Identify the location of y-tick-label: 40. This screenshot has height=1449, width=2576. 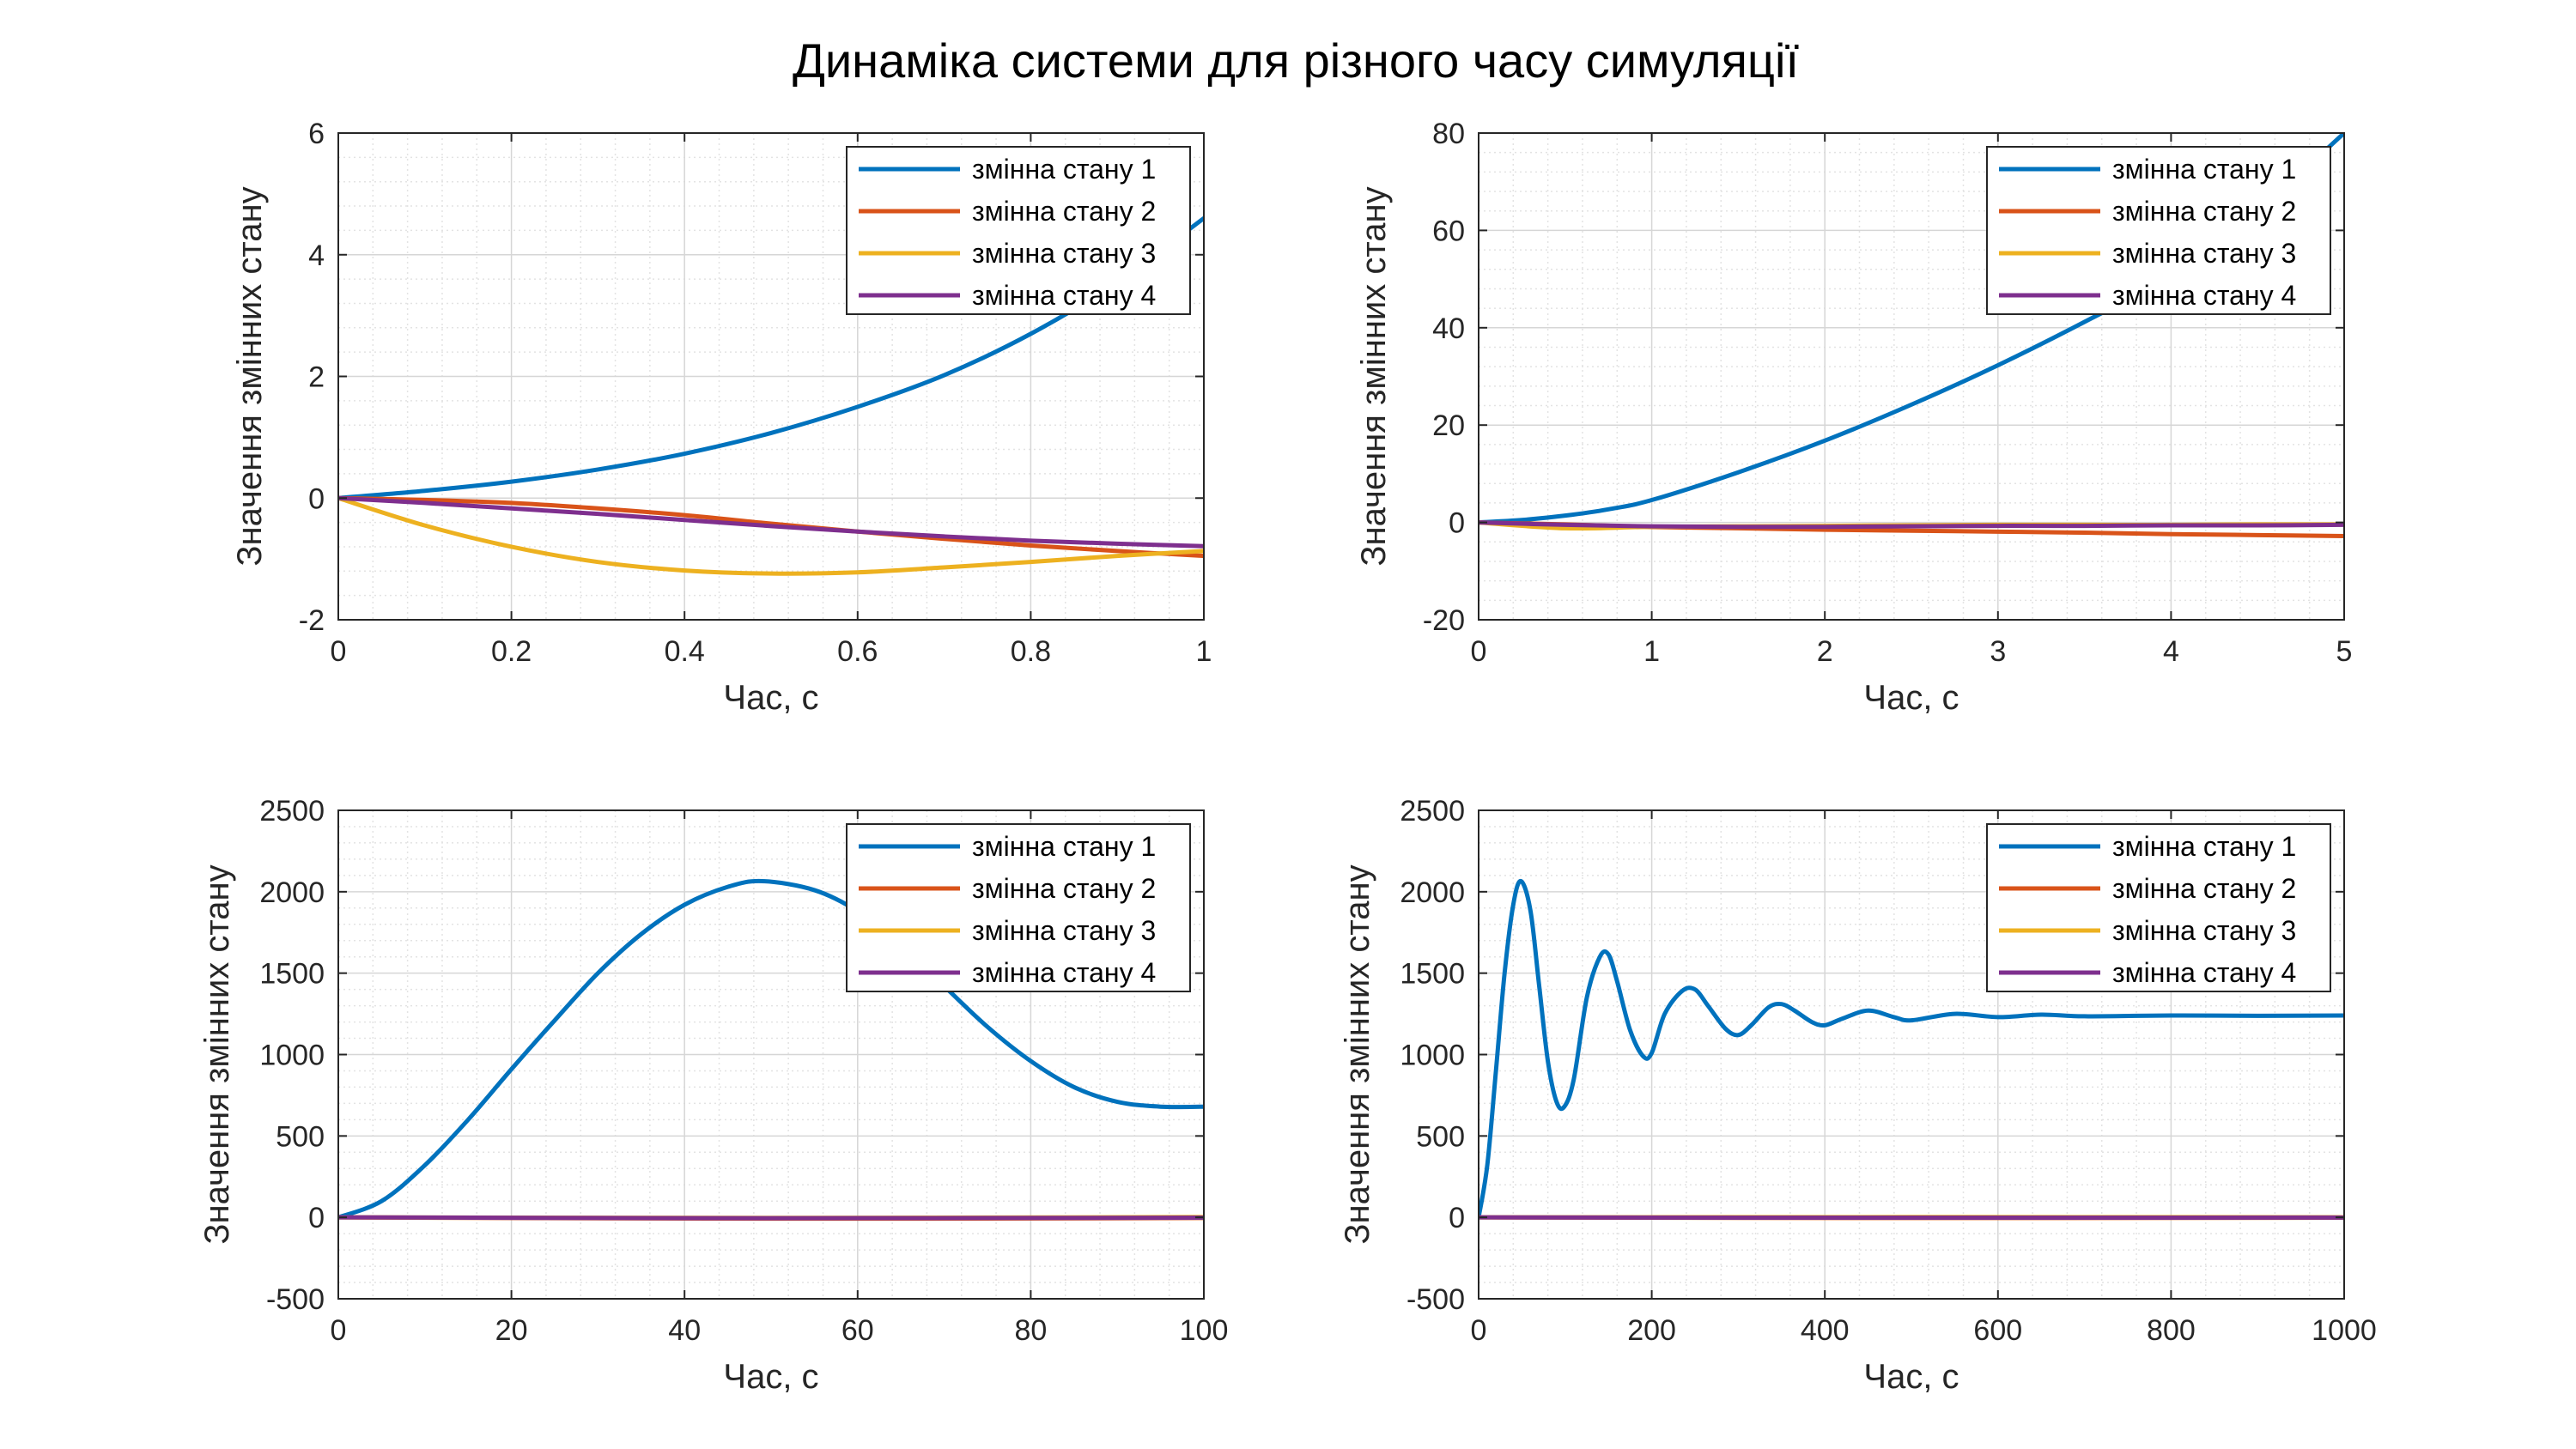
(1448, 328).